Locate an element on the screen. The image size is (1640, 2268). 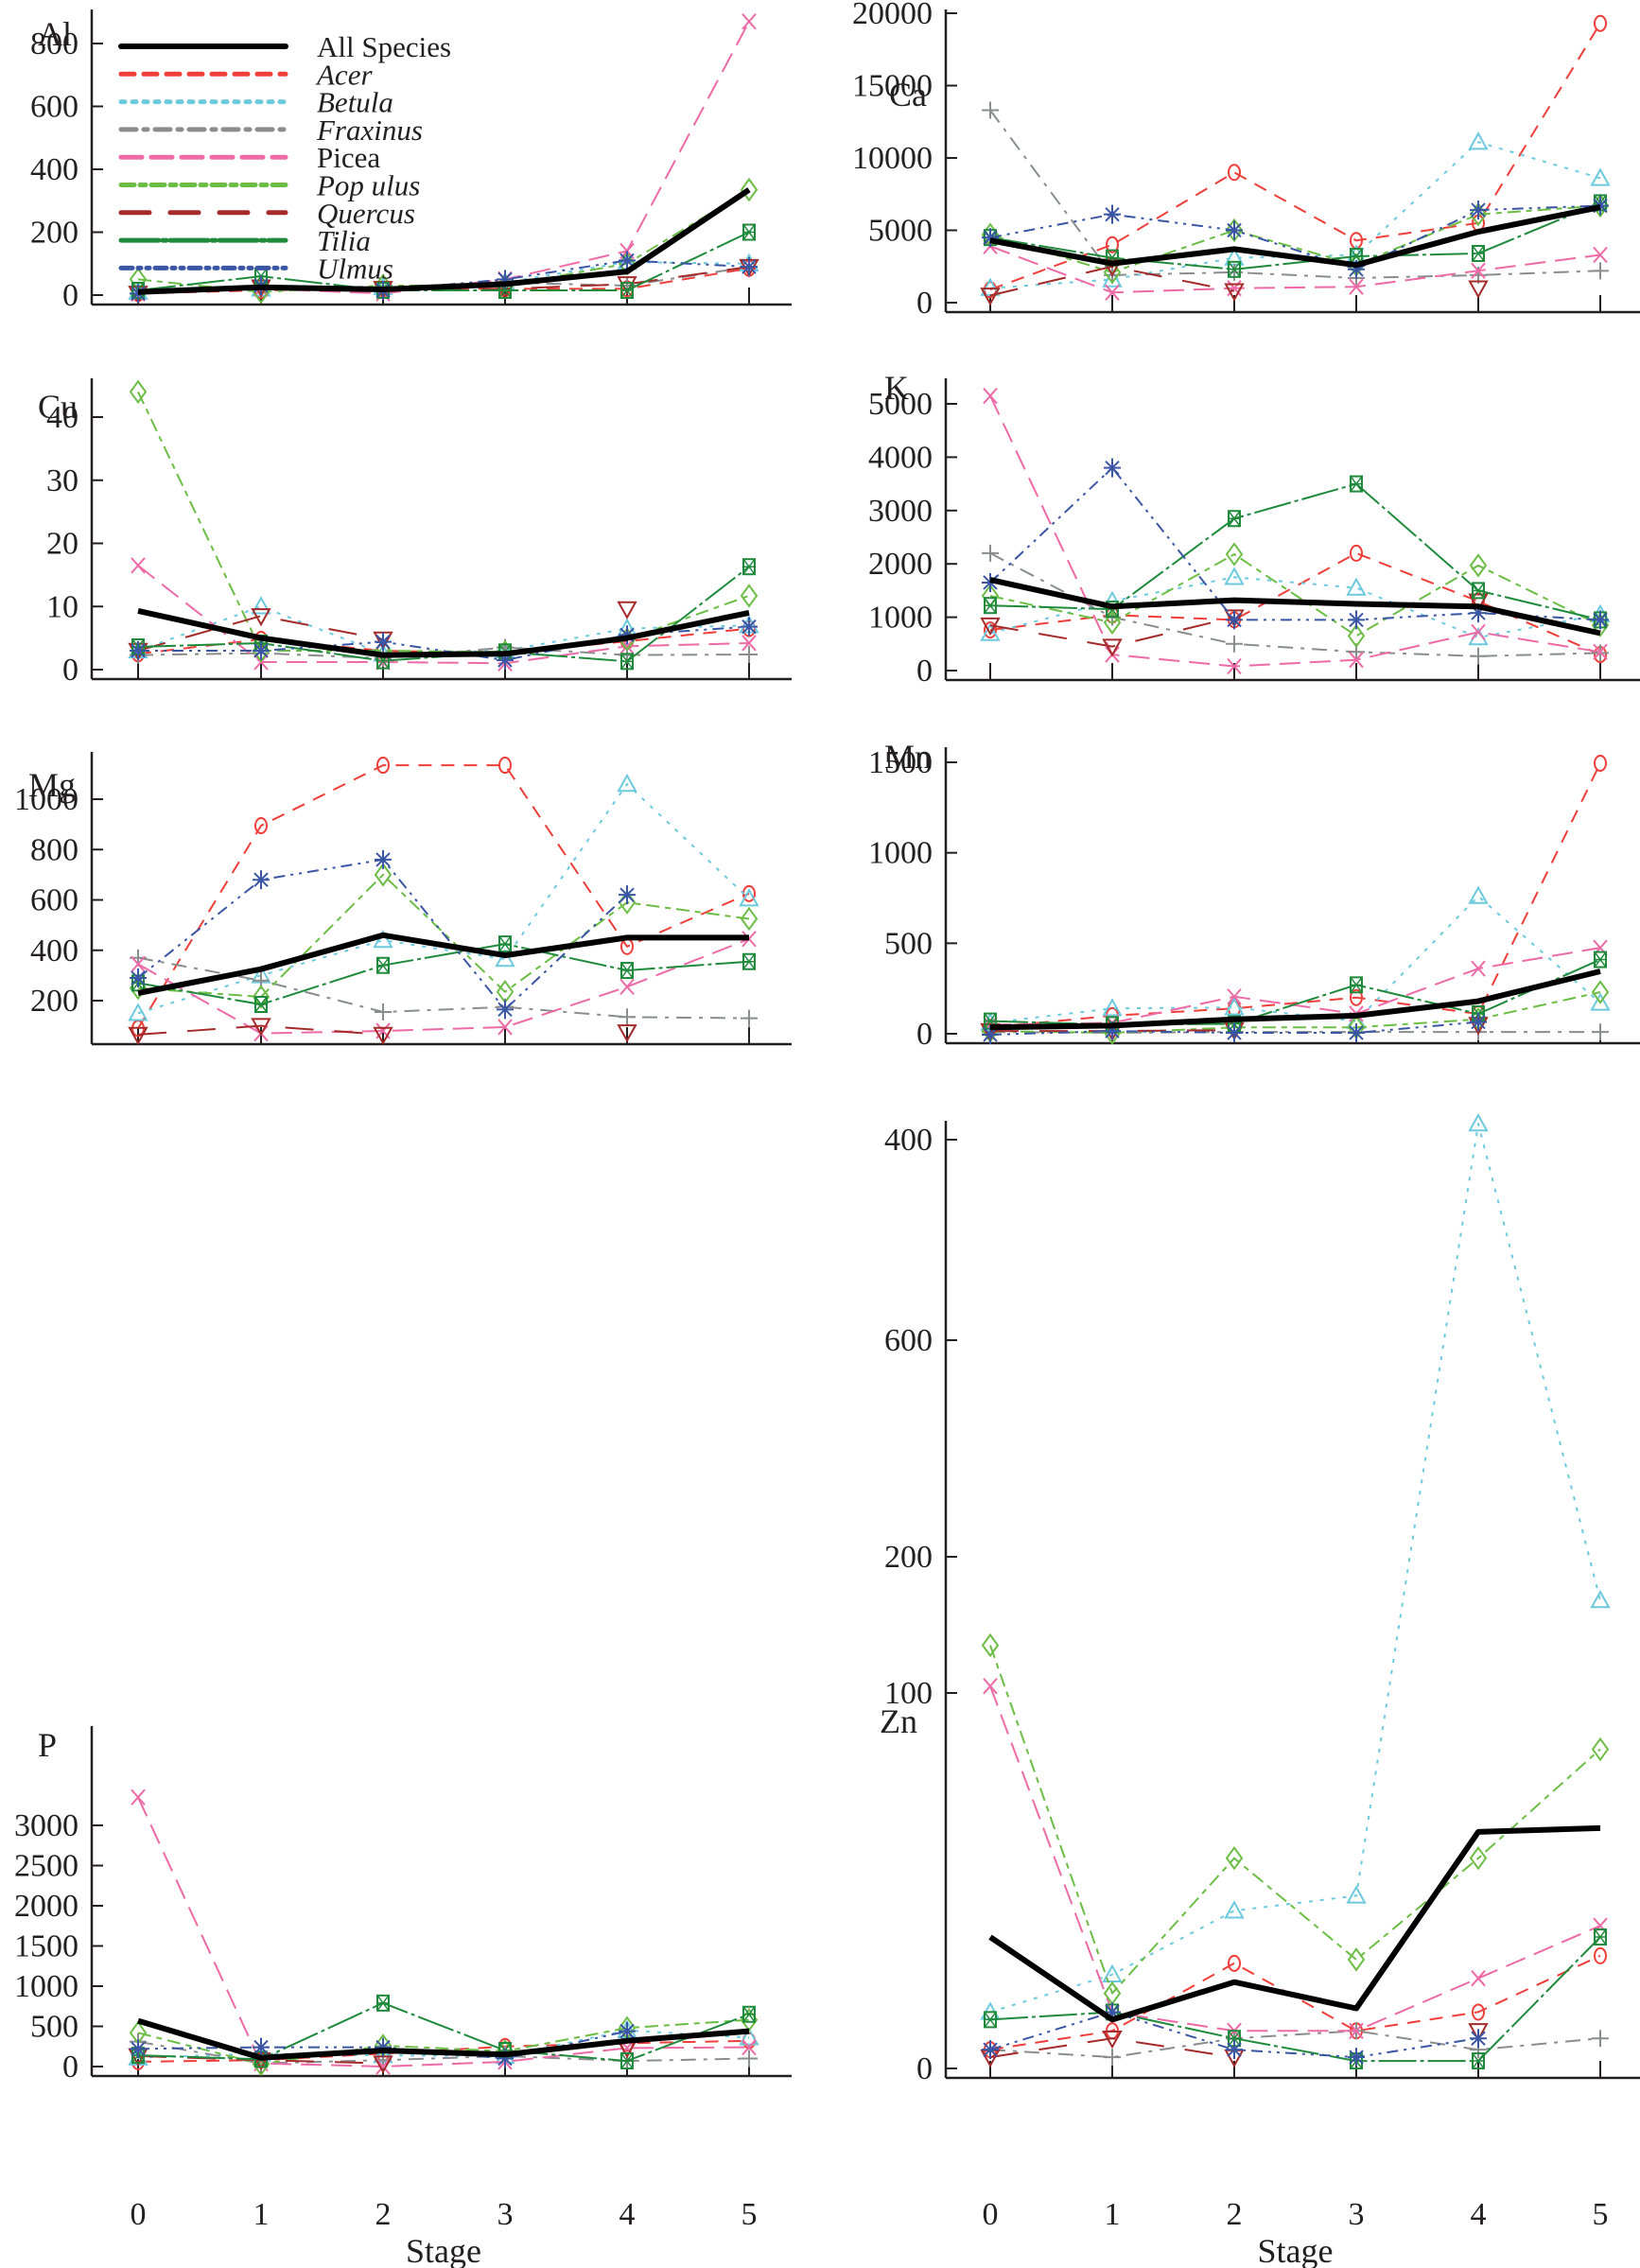
x-tick-label: 0 is located at coordinates (139, 2214).